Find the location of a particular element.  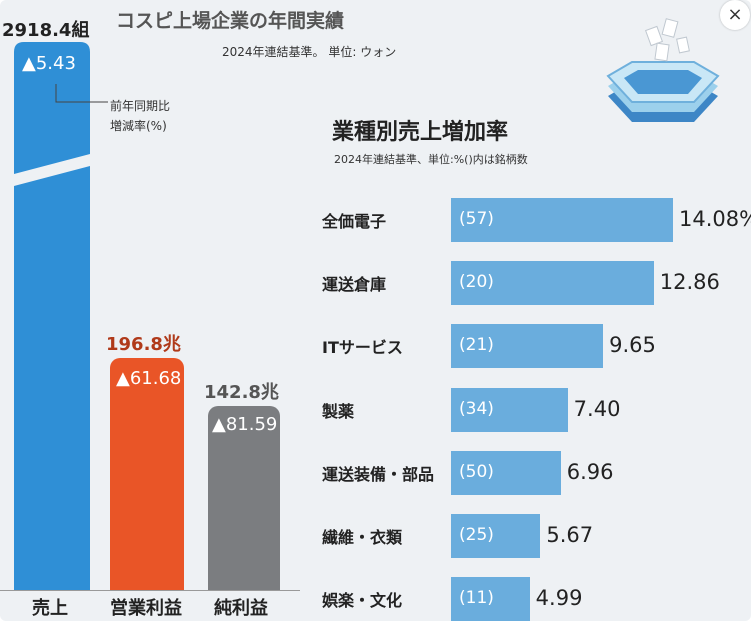

industry-count-label: (57) is located at coordinates (476, 219).